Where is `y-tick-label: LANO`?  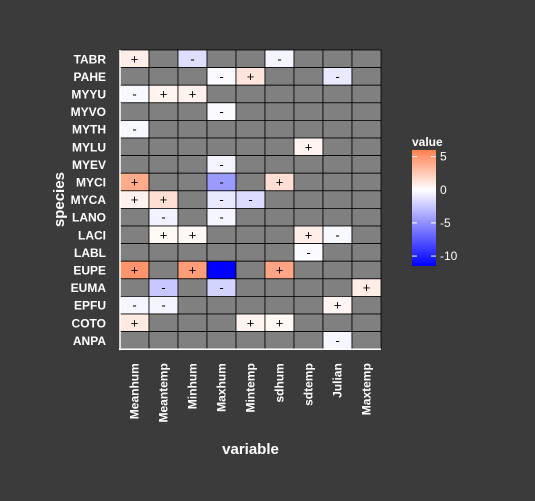
y-tick-label: LANO is located at coordinates (89, 218).